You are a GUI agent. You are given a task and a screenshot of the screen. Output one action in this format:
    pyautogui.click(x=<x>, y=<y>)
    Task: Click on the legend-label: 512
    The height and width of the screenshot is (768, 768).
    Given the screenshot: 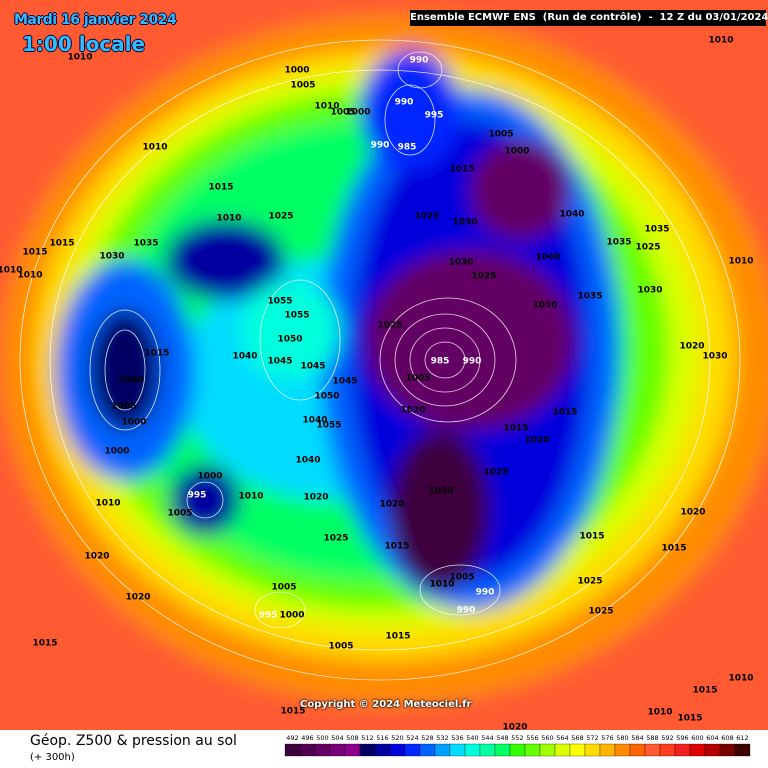 What is the action you would take?
    pyautogui.click(x=367, y=738)
    